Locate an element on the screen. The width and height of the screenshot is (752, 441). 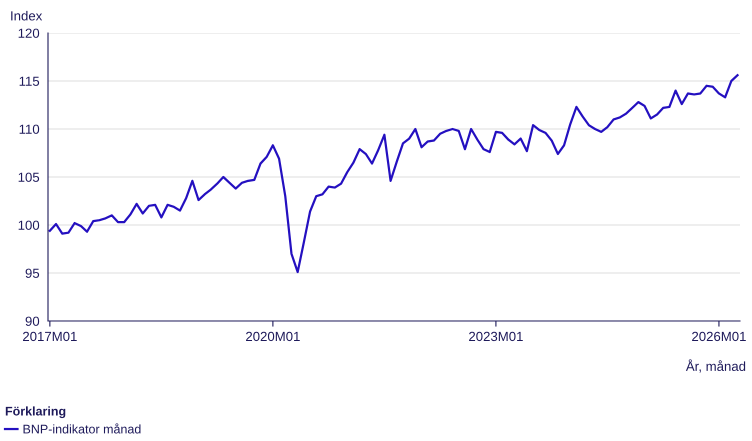
y-axis-title: Index is located at coordinates (26, 15).